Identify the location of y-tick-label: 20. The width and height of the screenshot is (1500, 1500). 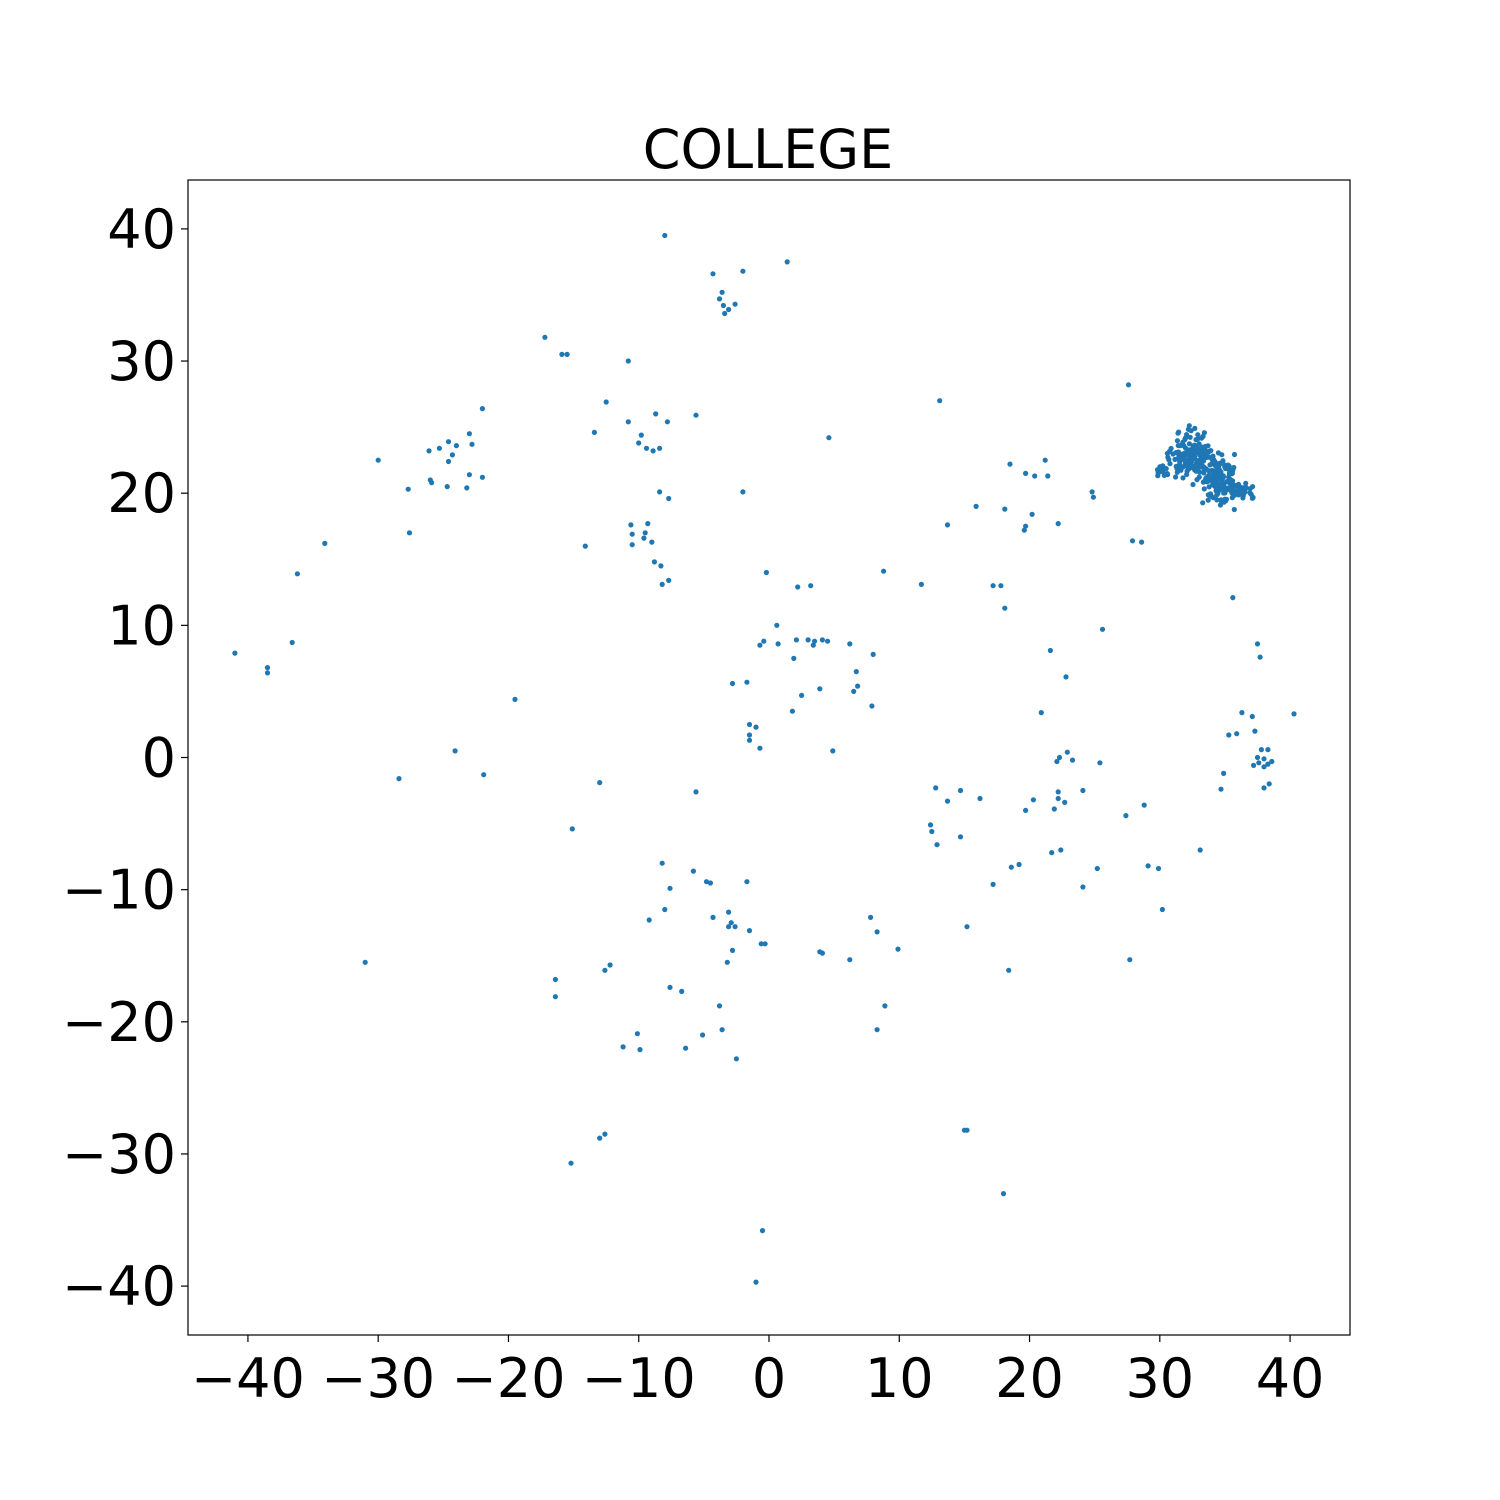
(141, 493).